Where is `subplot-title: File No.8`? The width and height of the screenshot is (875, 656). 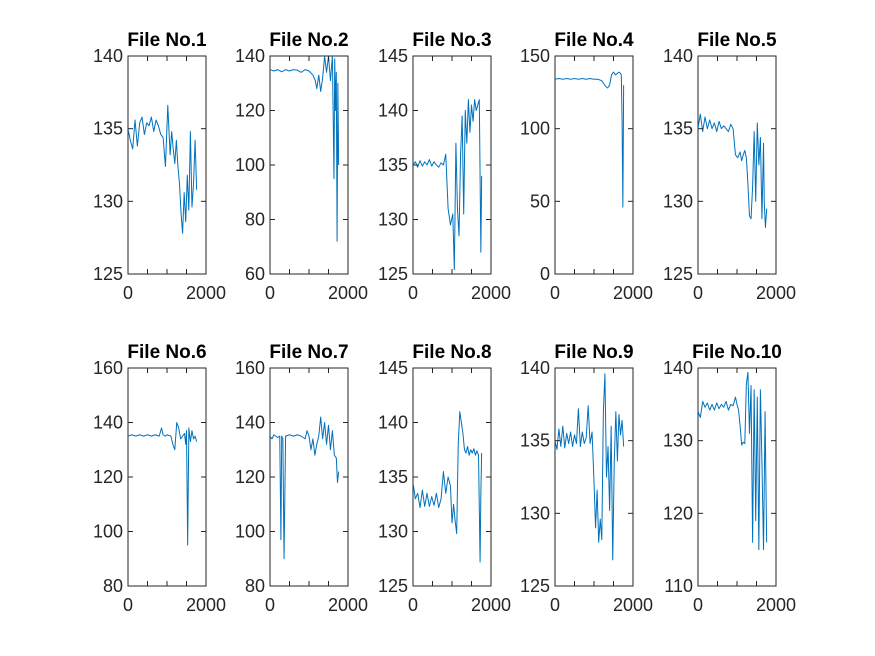
subplot-title: File No.8 is located at coordinates (451, 352).